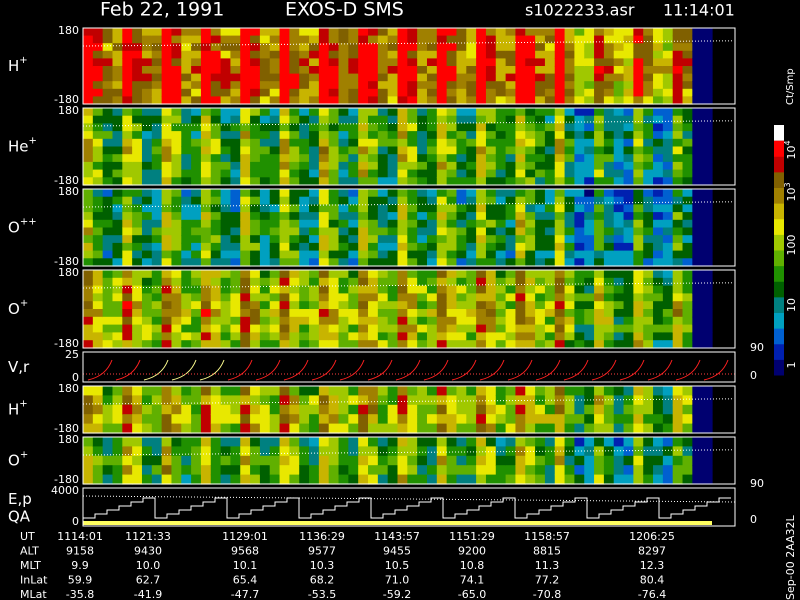 This screenshot has height=600, width=800. I want to click on panel-frame, so click(409, 367).